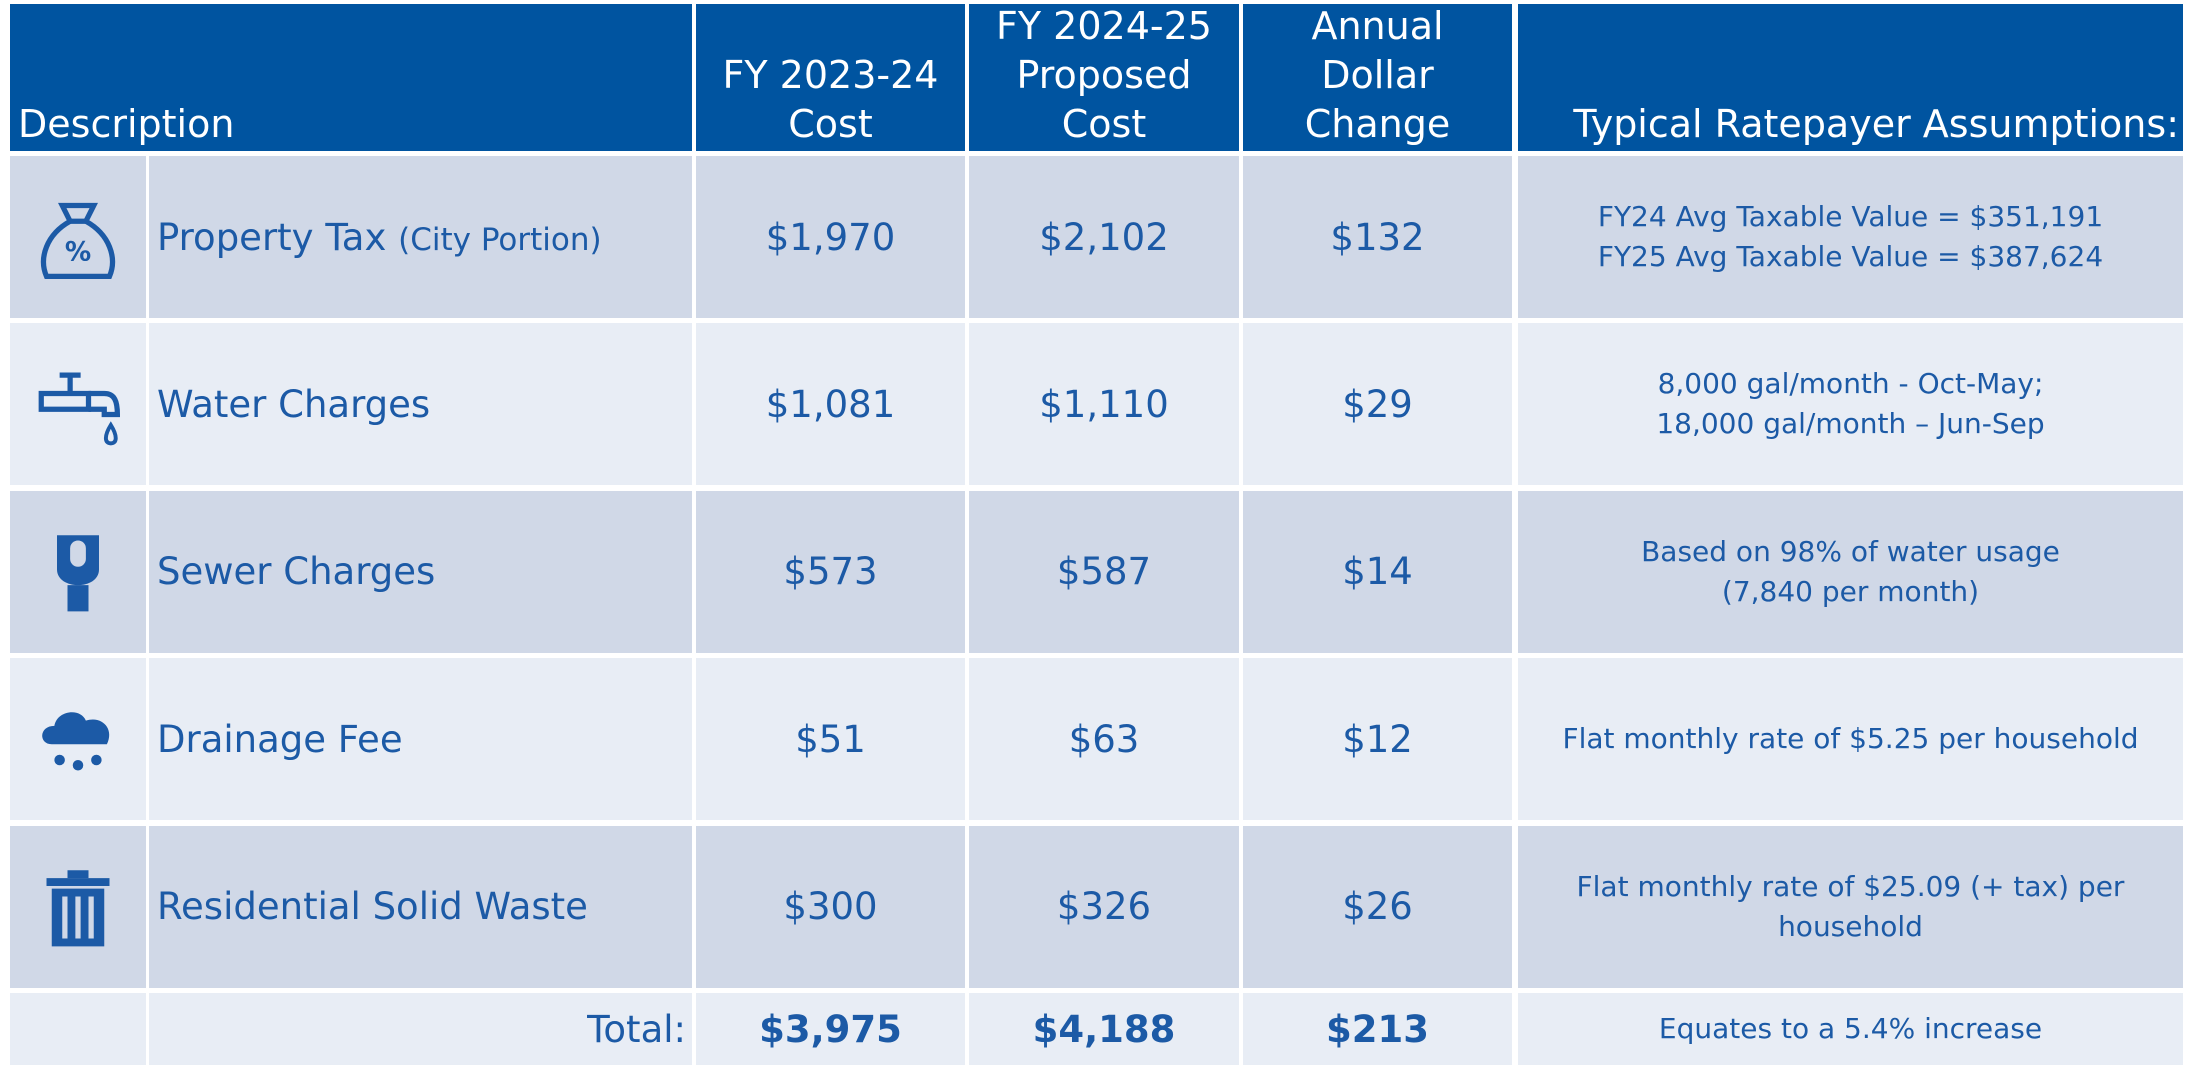 The height and width of the screenshot is (1065, 2187). I want to click on header-text: Typical Ratepayer Assumptions:, so click(1876, 124).